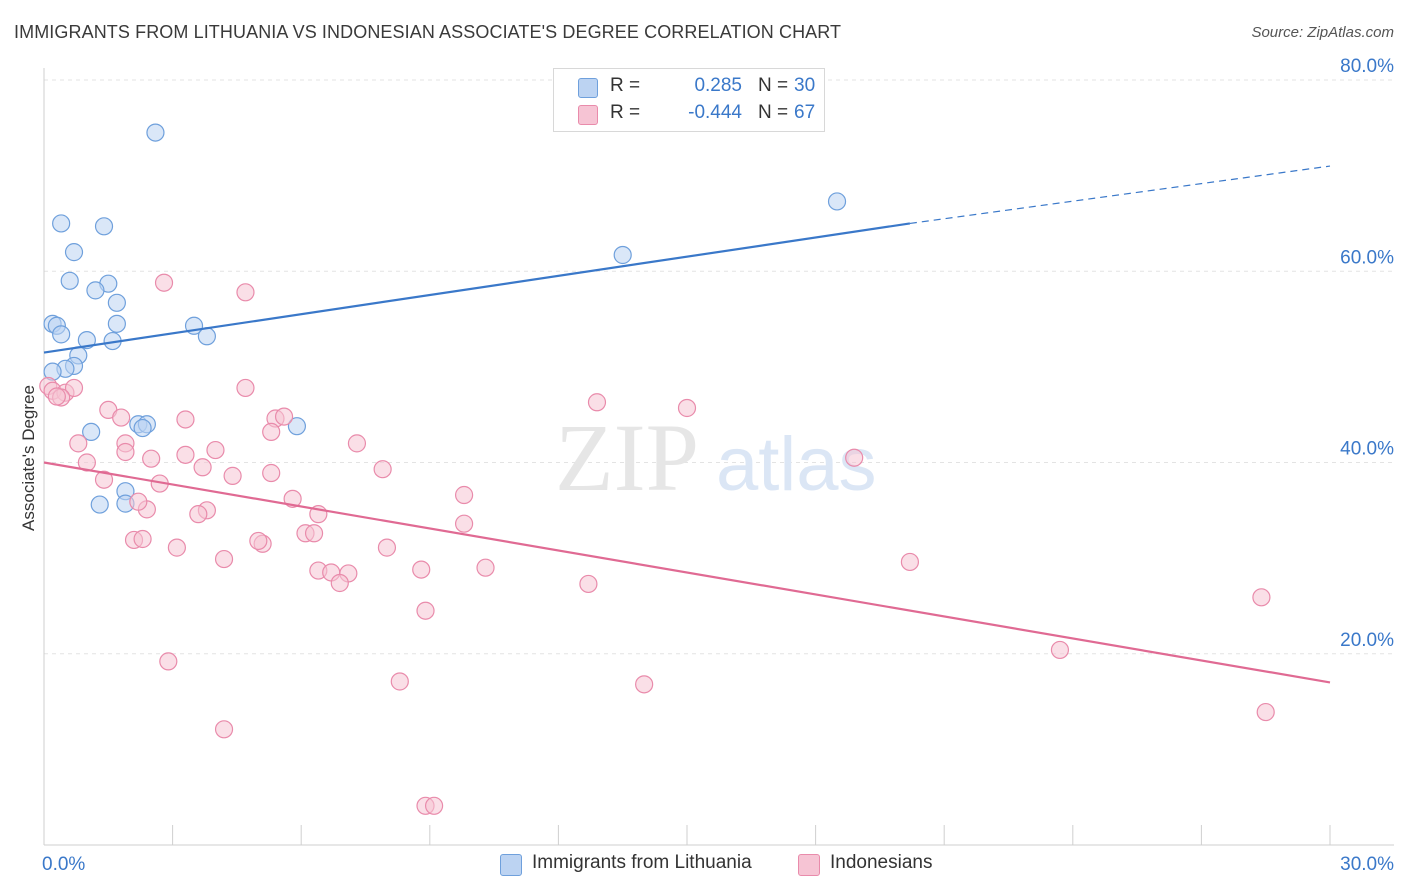  I want to click on source-label: Source: ZipAtlas.com, so click(1322, 32).